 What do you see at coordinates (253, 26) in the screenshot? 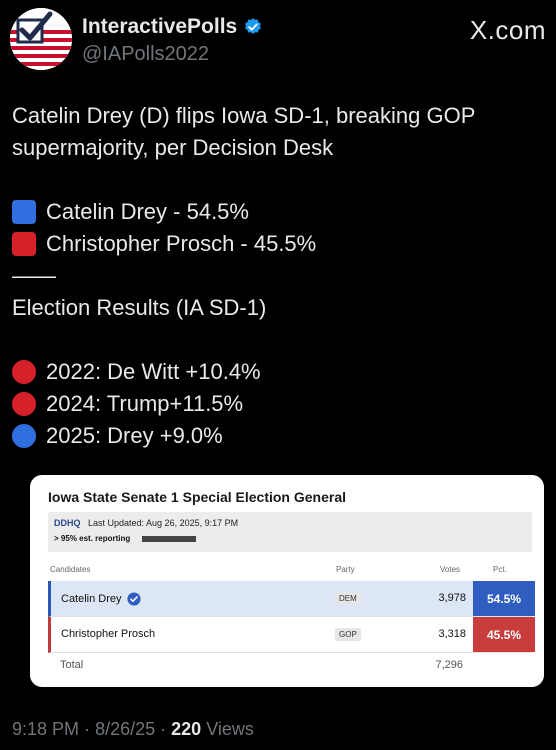
I see `verified-badge-icon` at bounding box center [253, 26].